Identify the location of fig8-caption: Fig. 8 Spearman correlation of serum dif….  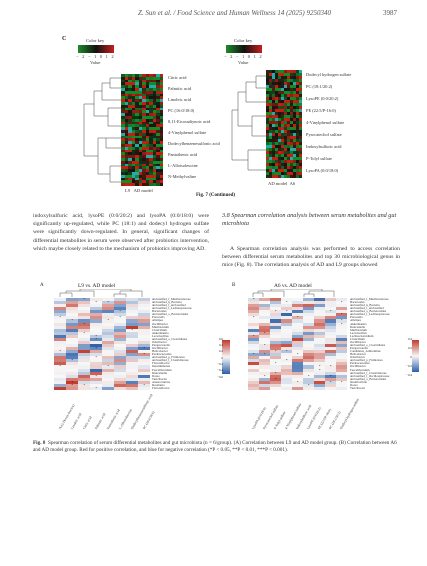
(217, 447).